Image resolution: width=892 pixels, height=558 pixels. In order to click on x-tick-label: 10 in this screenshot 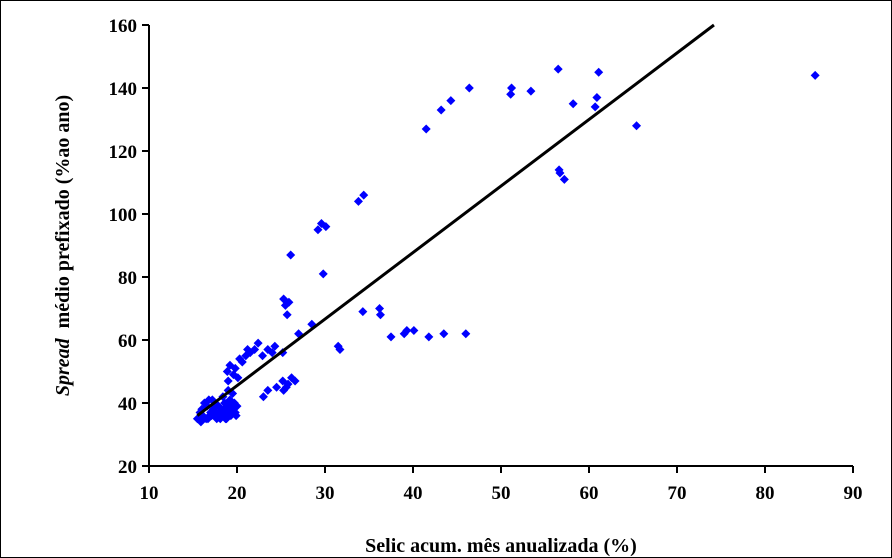, I will do `click(149, 493)`.